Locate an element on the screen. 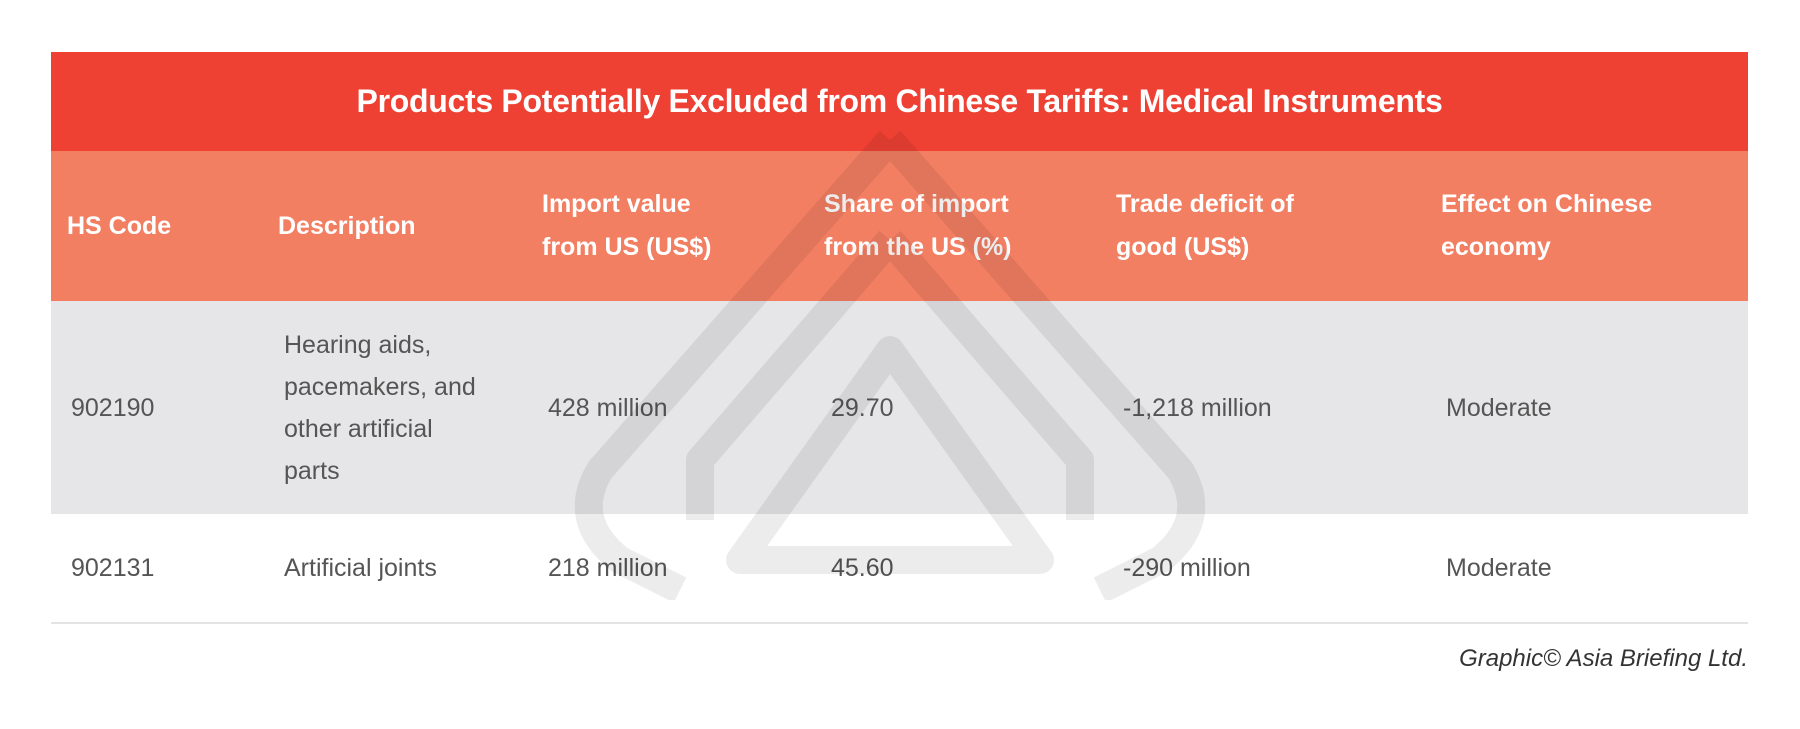  import-value-cell: 428 million is located at coordinates (608, 407).